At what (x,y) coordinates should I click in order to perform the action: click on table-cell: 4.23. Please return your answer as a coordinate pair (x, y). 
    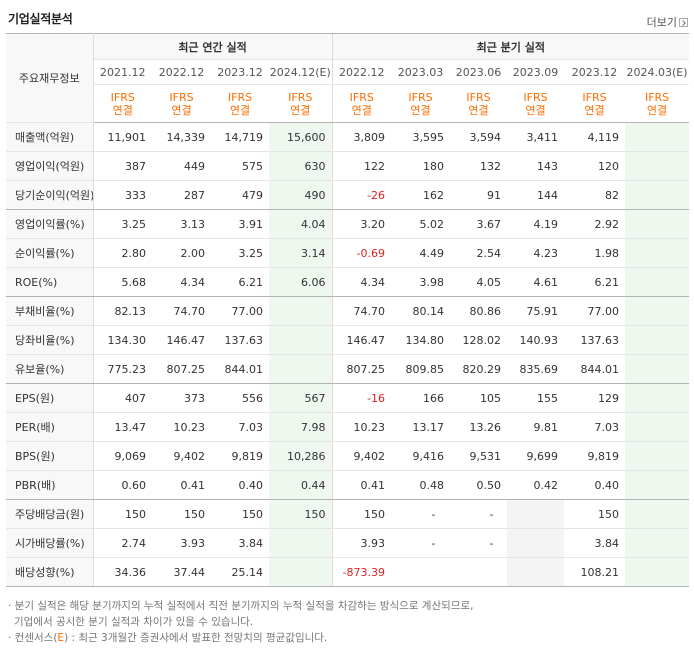
    Looking at the image, I should click on (536, 253).